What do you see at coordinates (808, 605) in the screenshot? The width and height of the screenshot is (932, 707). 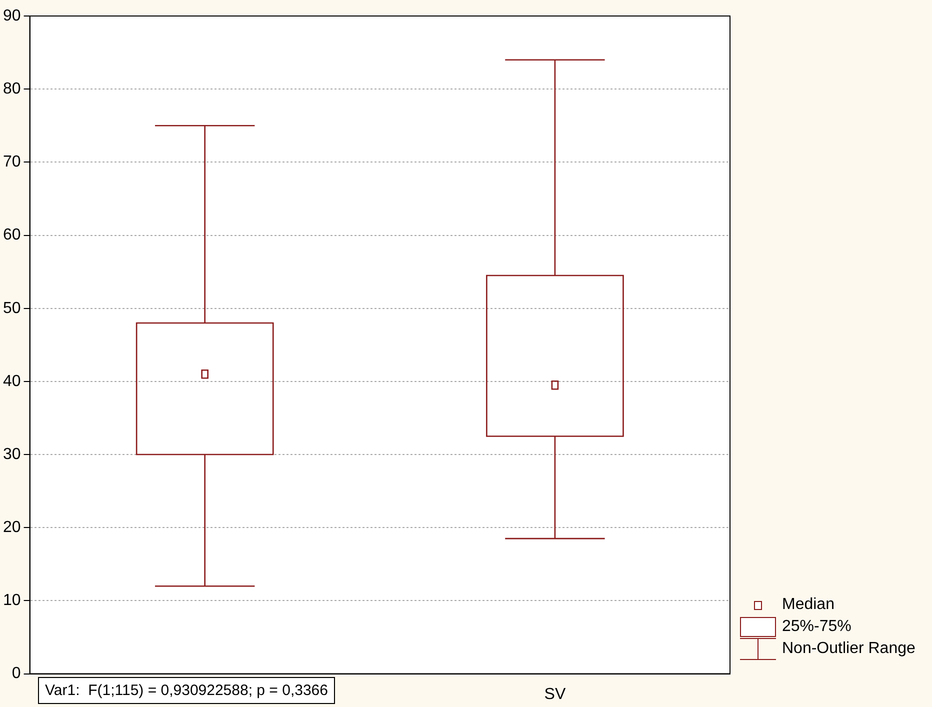 I see `text: Median` at bounding box center [808, 605].